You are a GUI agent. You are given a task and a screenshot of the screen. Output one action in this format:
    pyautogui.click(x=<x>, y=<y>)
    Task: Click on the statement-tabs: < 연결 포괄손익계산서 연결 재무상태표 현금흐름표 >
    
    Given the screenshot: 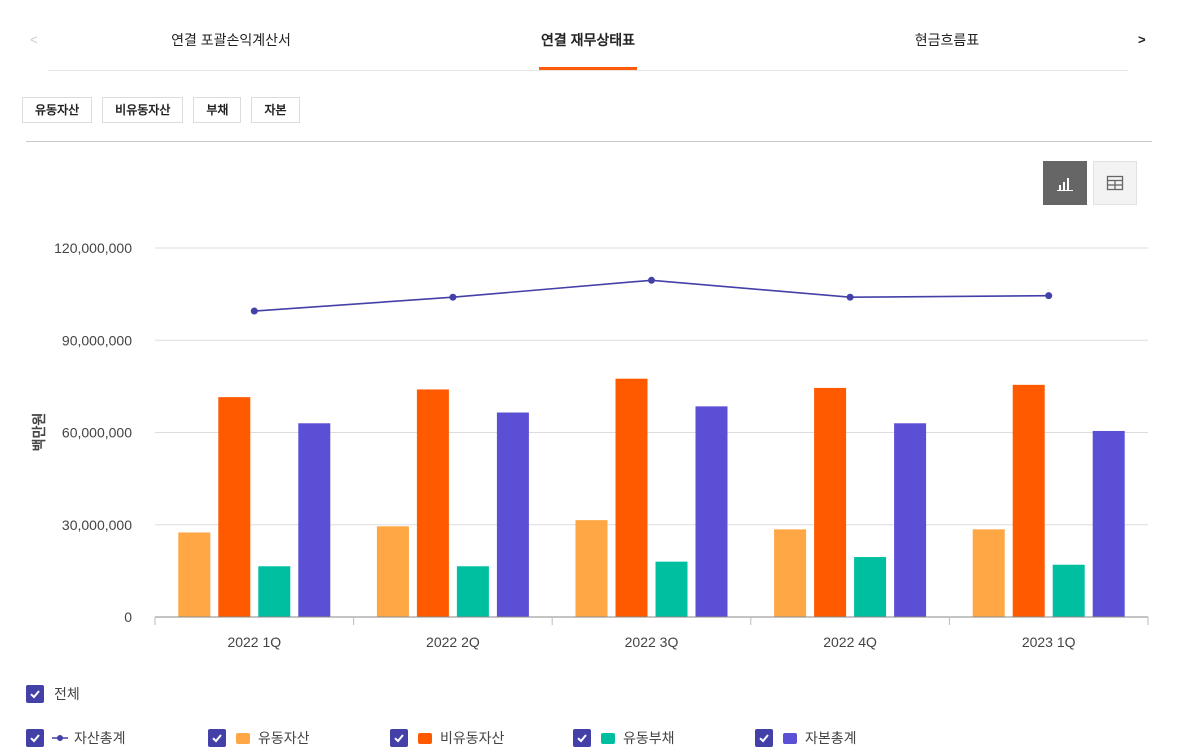 What is the action you would take?
    pyautogui.click(x=592, y=36)
    